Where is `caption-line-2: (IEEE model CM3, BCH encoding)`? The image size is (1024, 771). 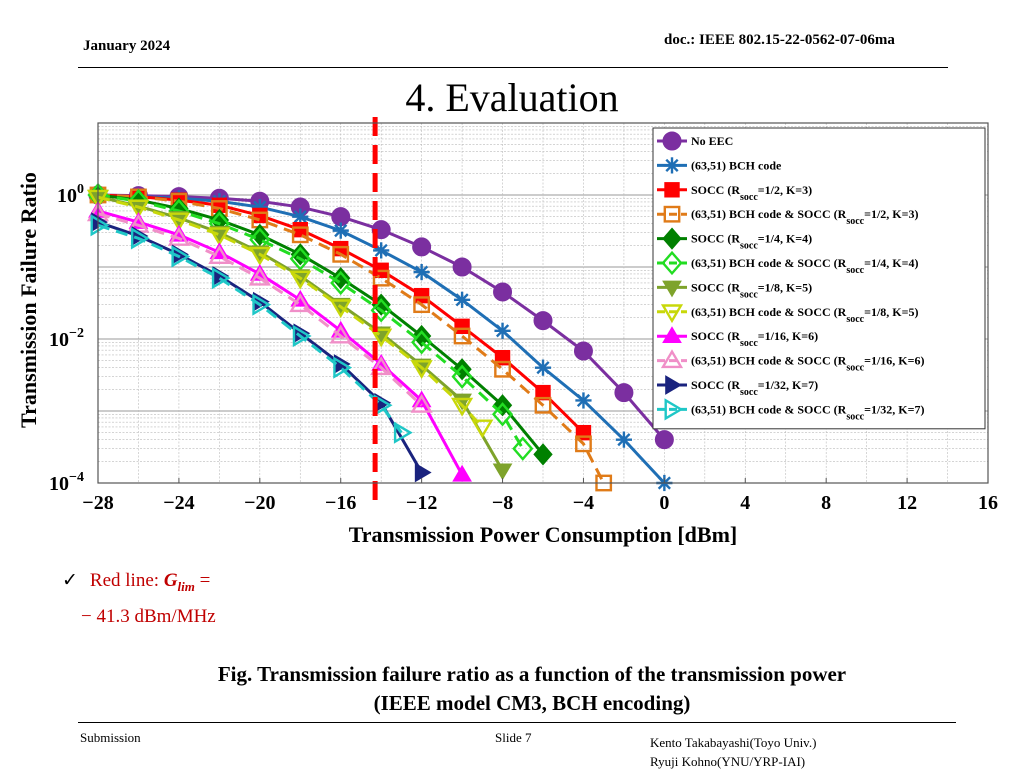
caption-line-2: (IEEE model CM3, BCH encoding) is located at coordinates (532, 703).